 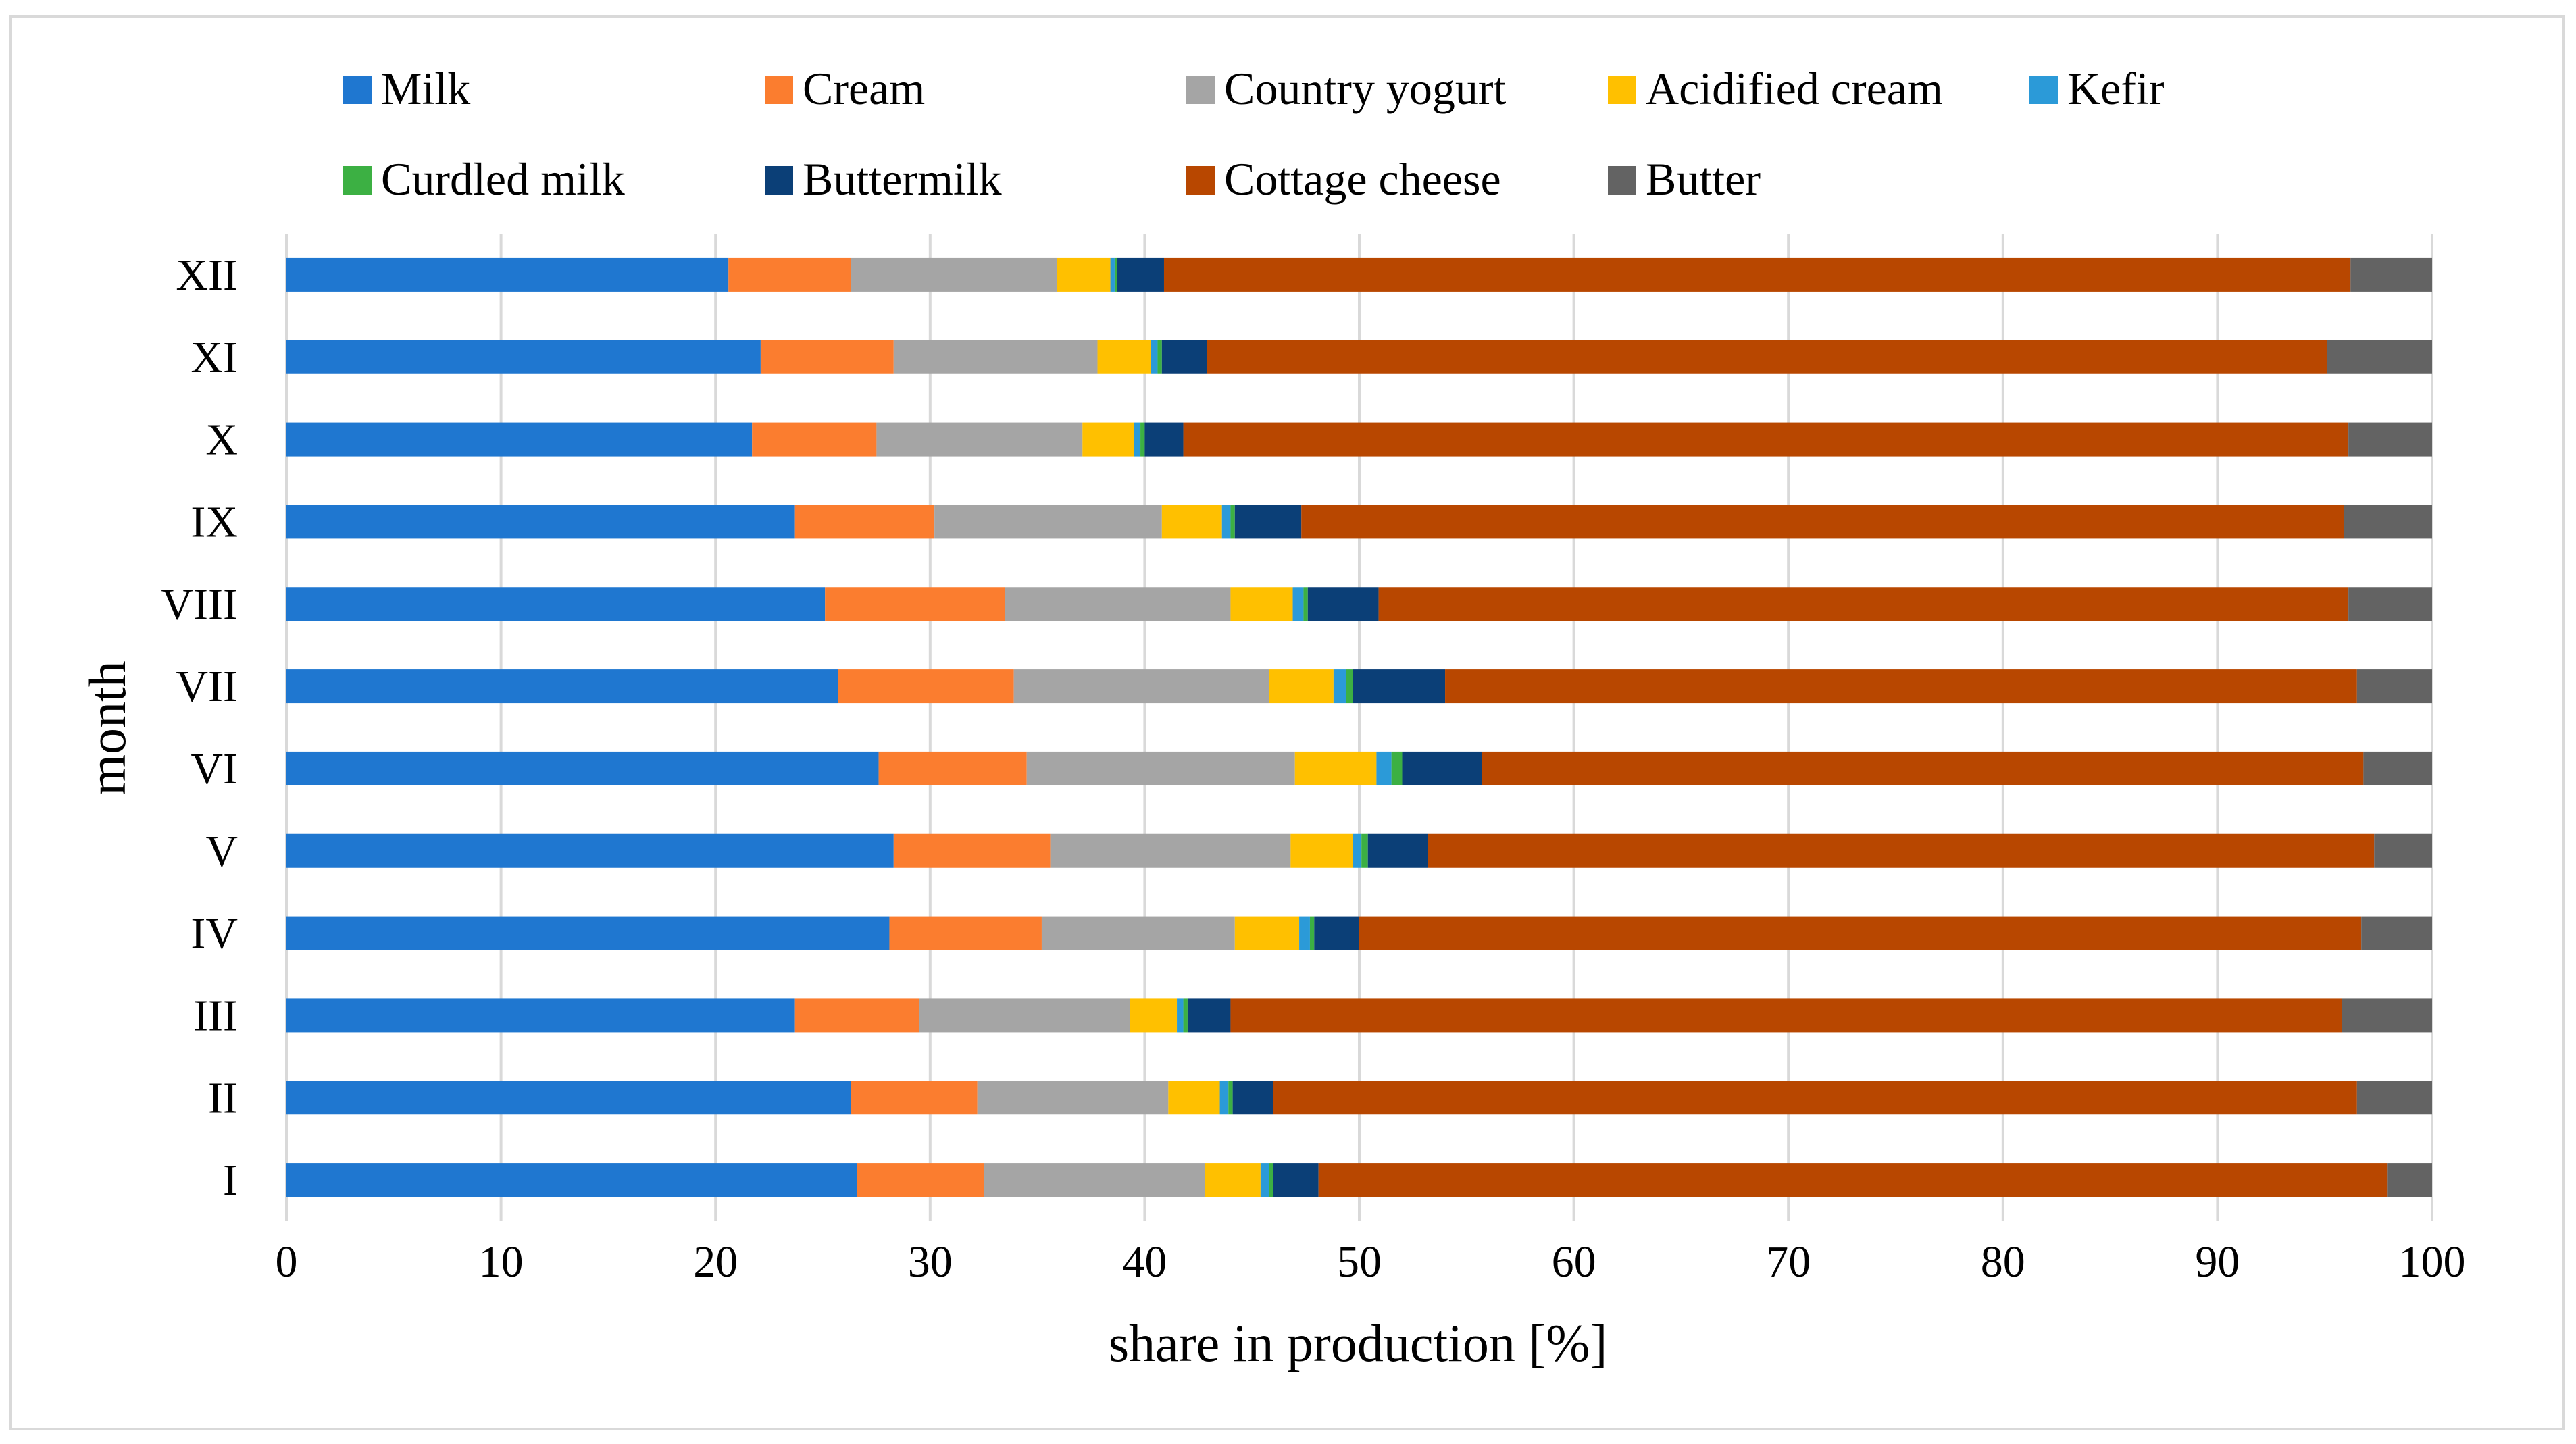 What do you see at coordinates (2390, 439) in the screenshot?
I see `bar-X-butter` at bounding box center [2390, 439].